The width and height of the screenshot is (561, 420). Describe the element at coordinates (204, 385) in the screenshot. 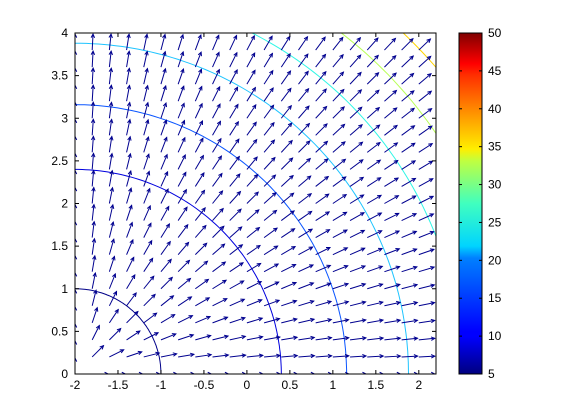

I see `x-tick-label: -0.5` at that location.